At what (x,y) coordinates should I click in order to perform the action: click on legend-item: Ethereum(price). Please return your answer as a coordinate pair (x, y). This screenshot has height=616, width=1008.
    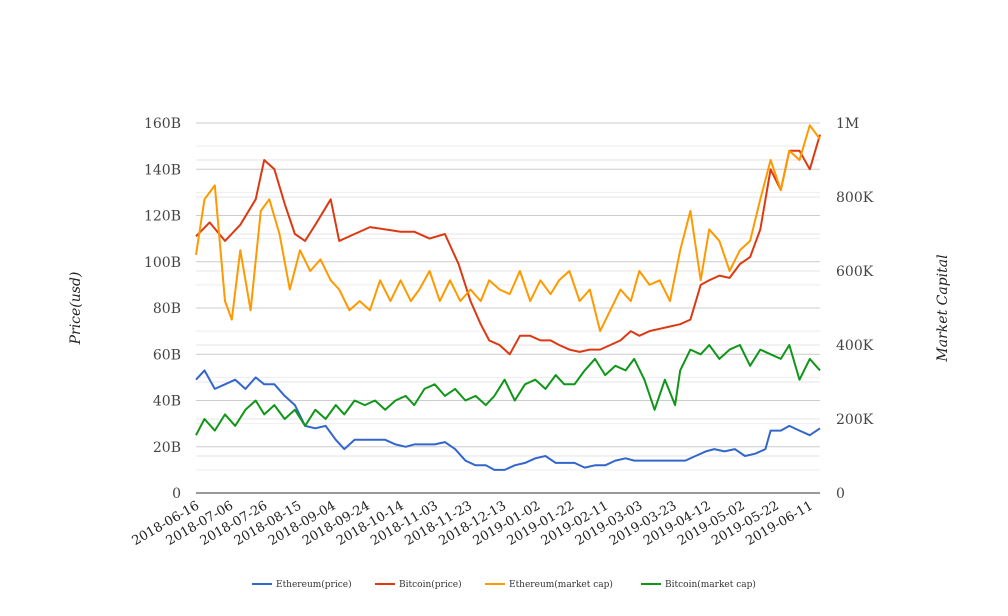
    Looking at the image, I should click on (302, 584).